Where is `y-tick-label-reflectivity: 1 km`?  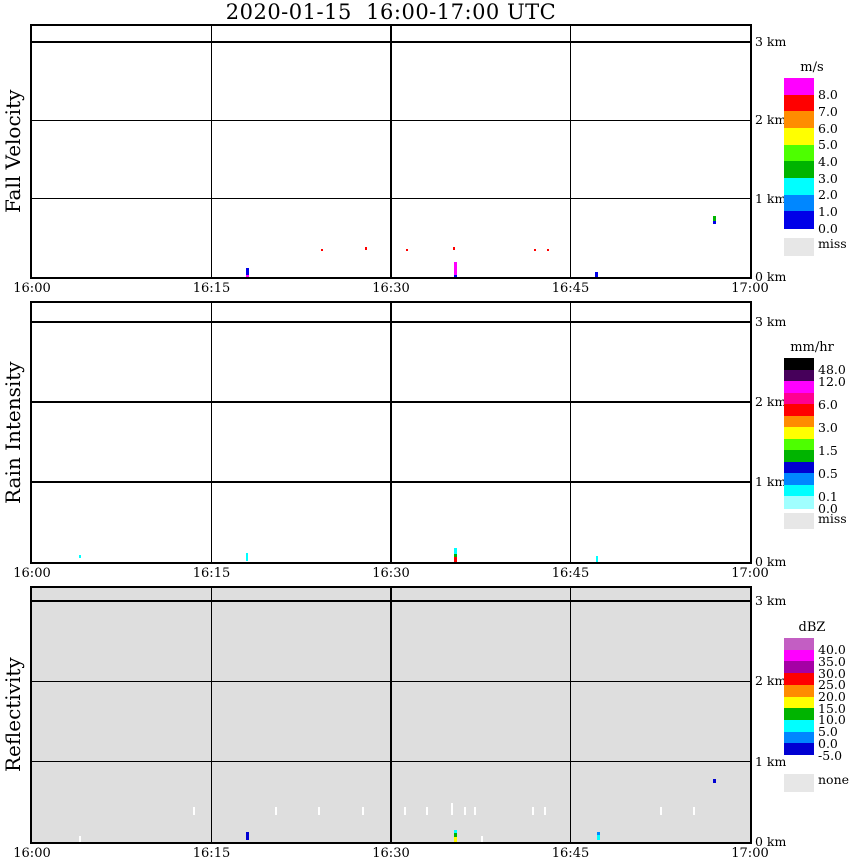 y-tick-label-reflectivity: 1 km is located at coordinates (771, 761).